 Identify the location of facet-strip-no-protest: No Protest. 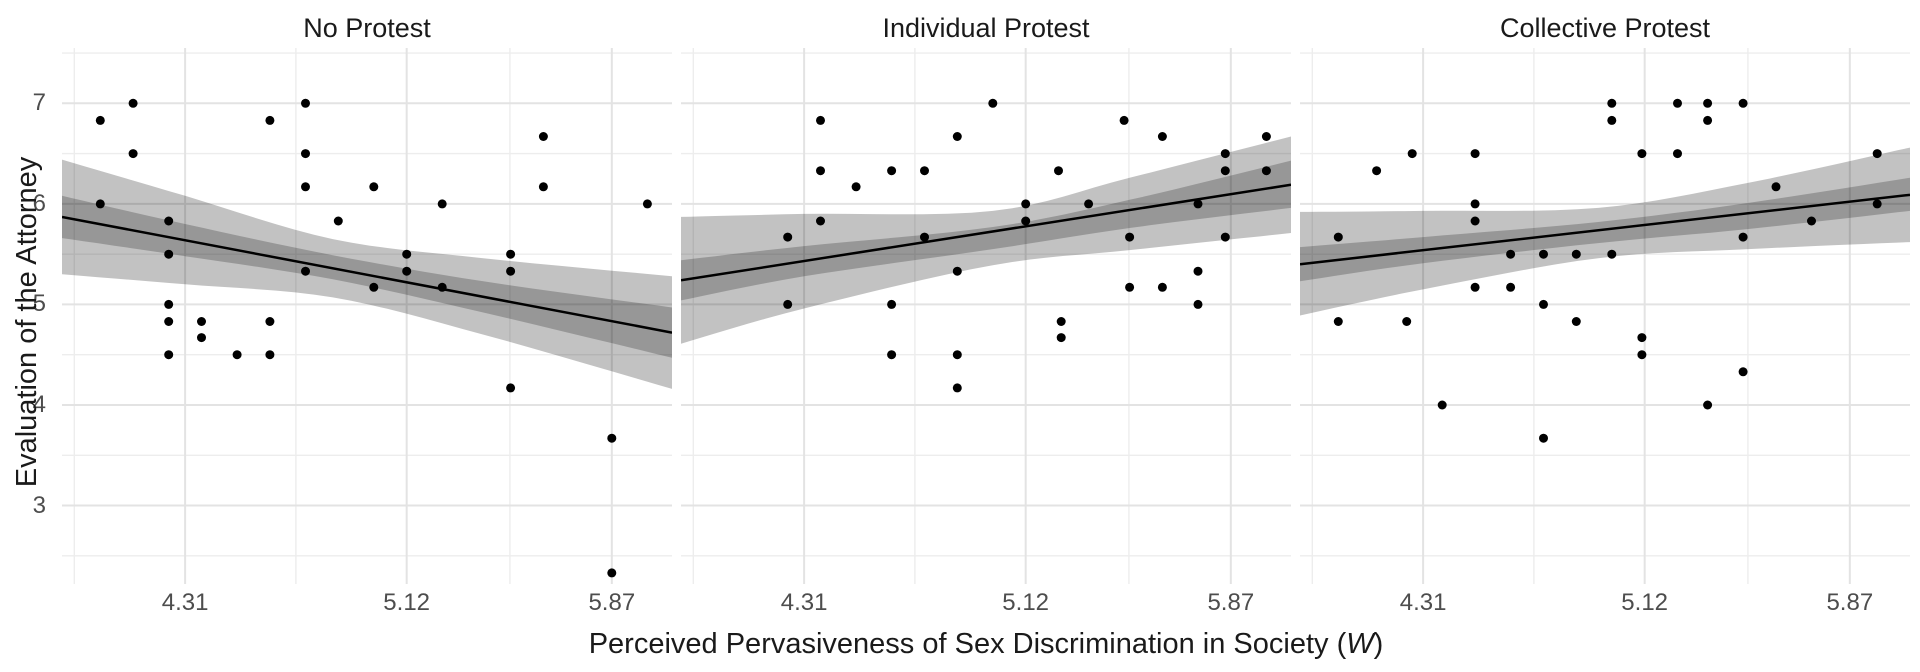
(367, 28).